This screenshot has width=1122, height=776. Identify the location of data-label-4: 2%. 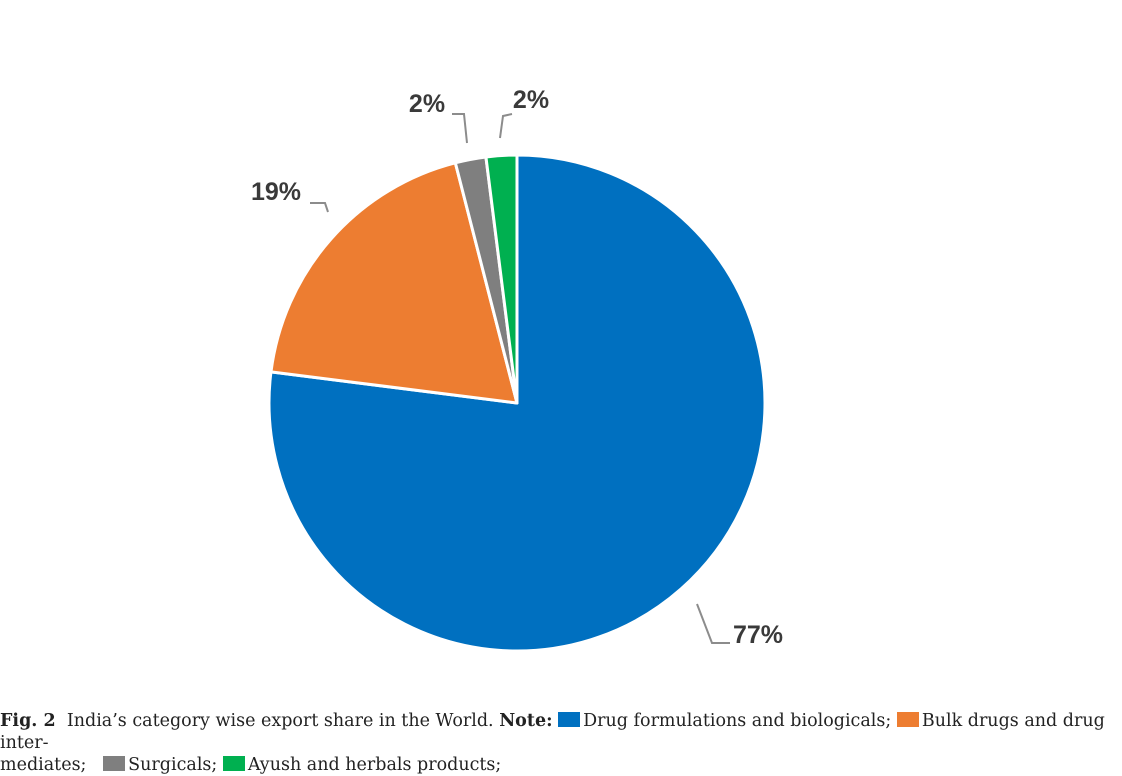
(531, 100).